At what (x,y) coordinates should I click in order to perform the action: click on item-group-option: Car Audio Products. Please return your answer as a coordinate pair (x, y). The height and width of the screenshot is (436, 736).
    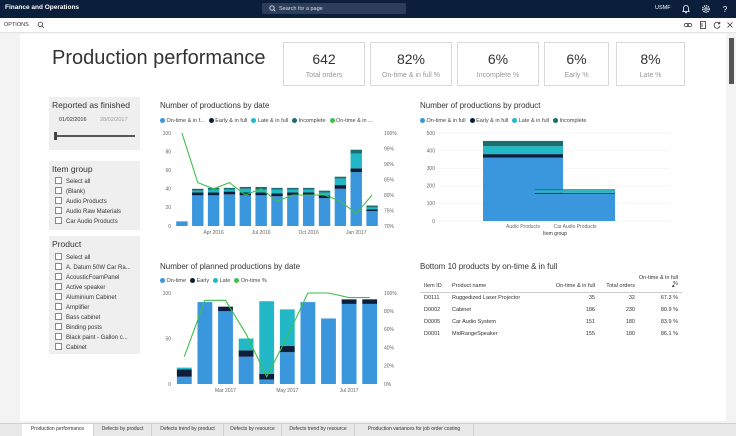
    Looking at the image, I should click on (86, 221).